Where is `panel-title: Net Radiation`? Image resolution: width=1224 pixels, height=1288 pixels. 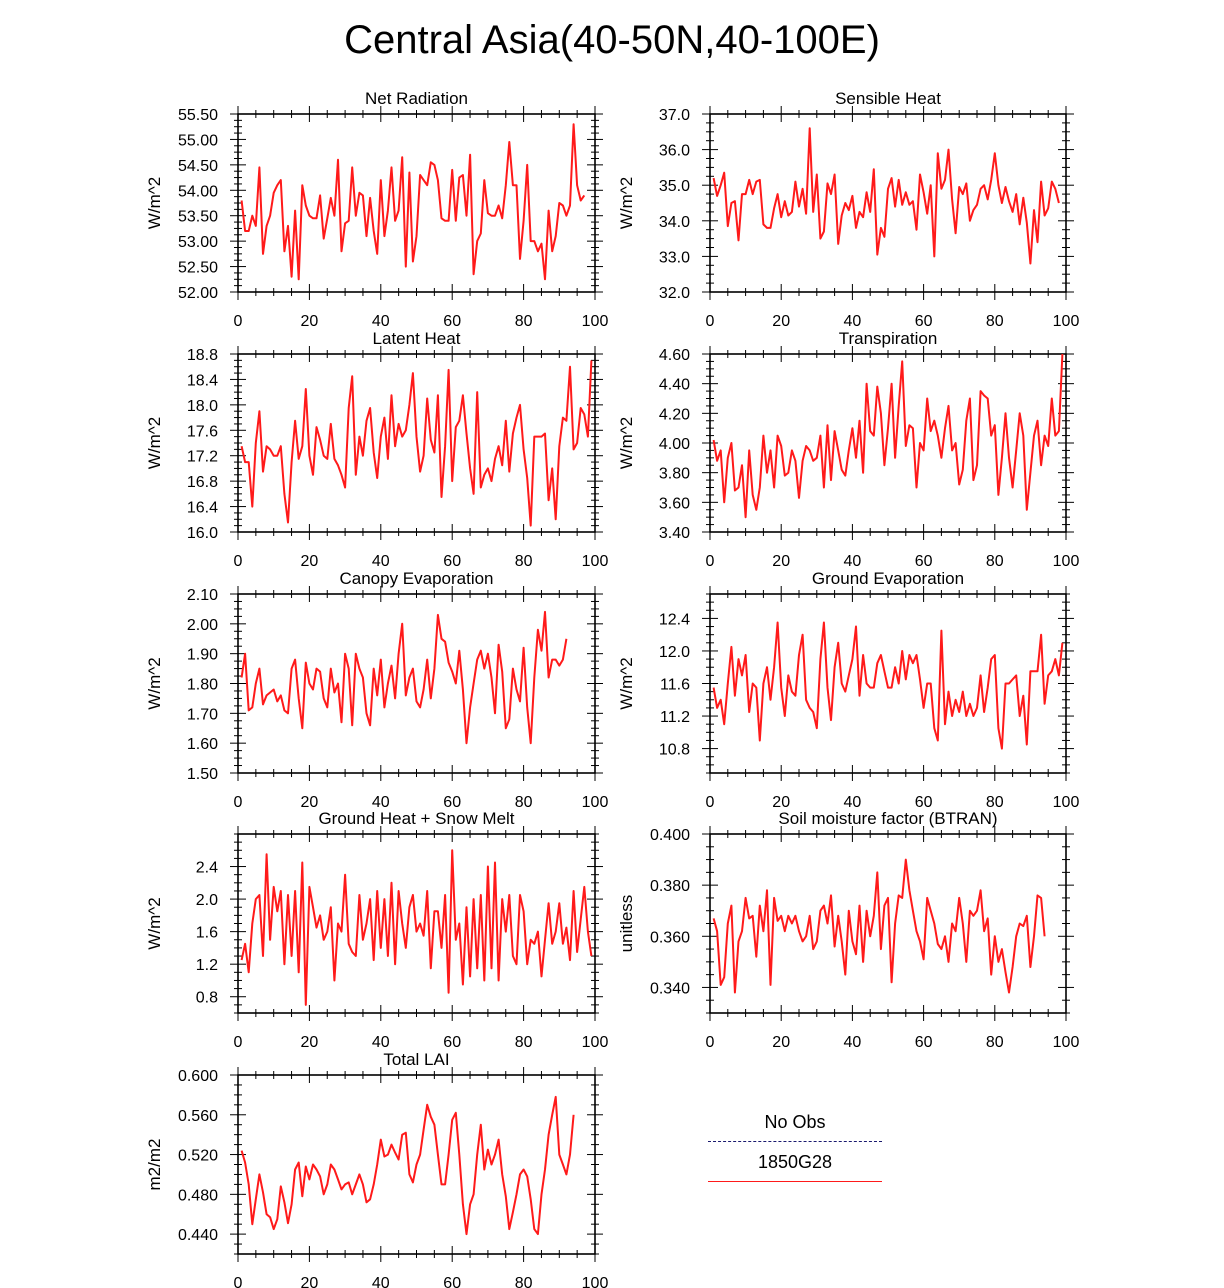
panel-title: Net Radiation is located at coordinates (416, 98).